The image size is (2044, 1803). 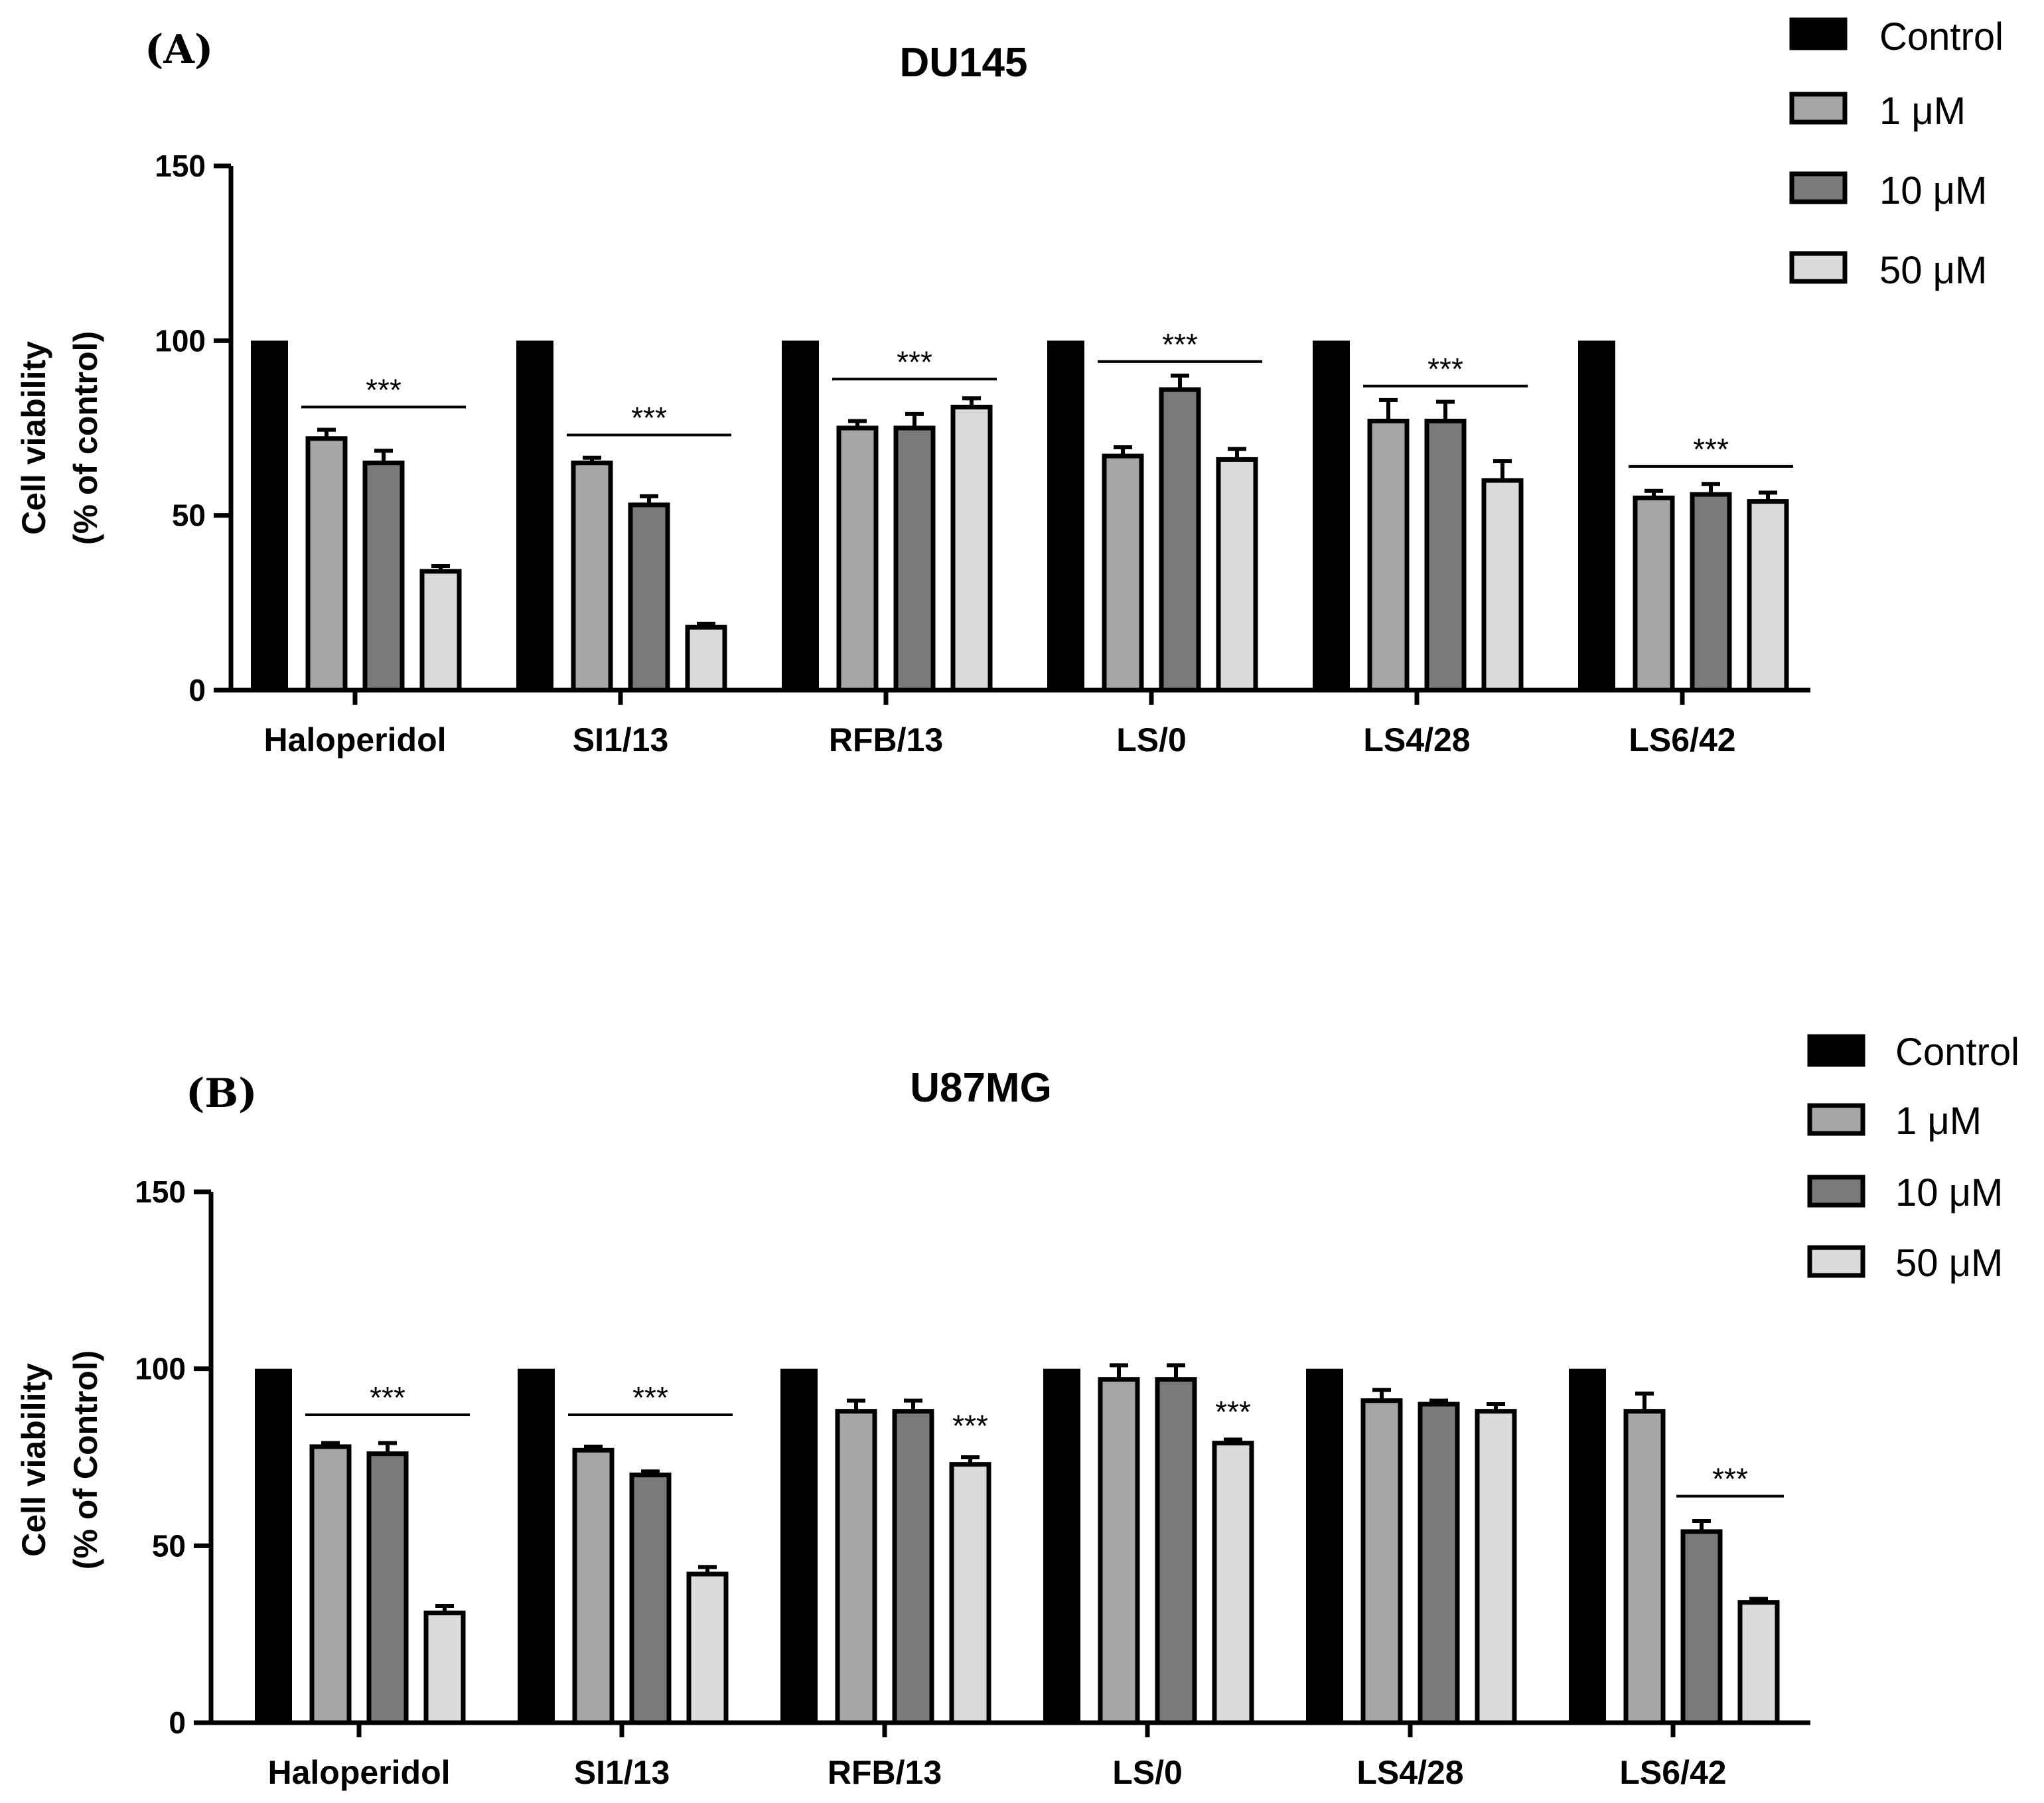 I want to click on bar-b-ls428-s3, so click(x=1496, y=1567).